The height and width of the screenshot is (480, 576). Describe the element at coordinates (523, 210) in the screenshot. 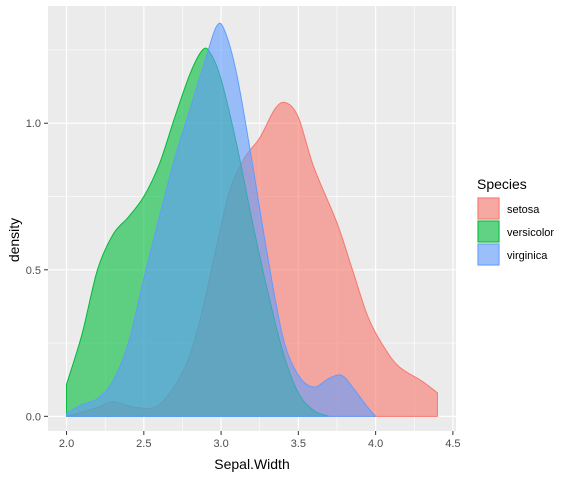

I see `legend-label-setosa: setosa` at that location.